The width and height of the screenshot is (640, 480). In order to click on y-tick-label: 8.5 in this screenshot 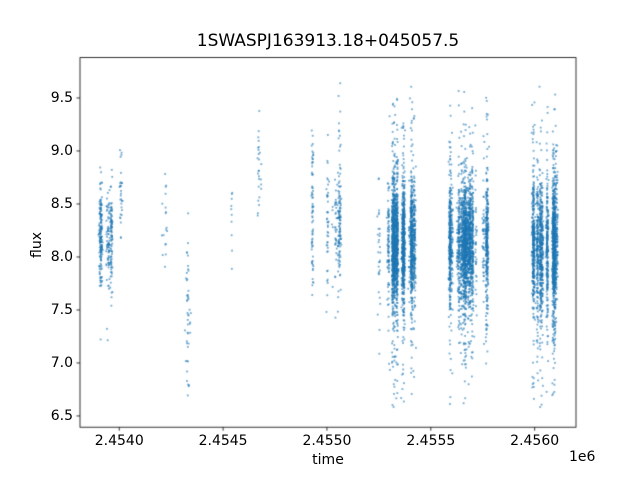, I will do `click(61, 203)`.